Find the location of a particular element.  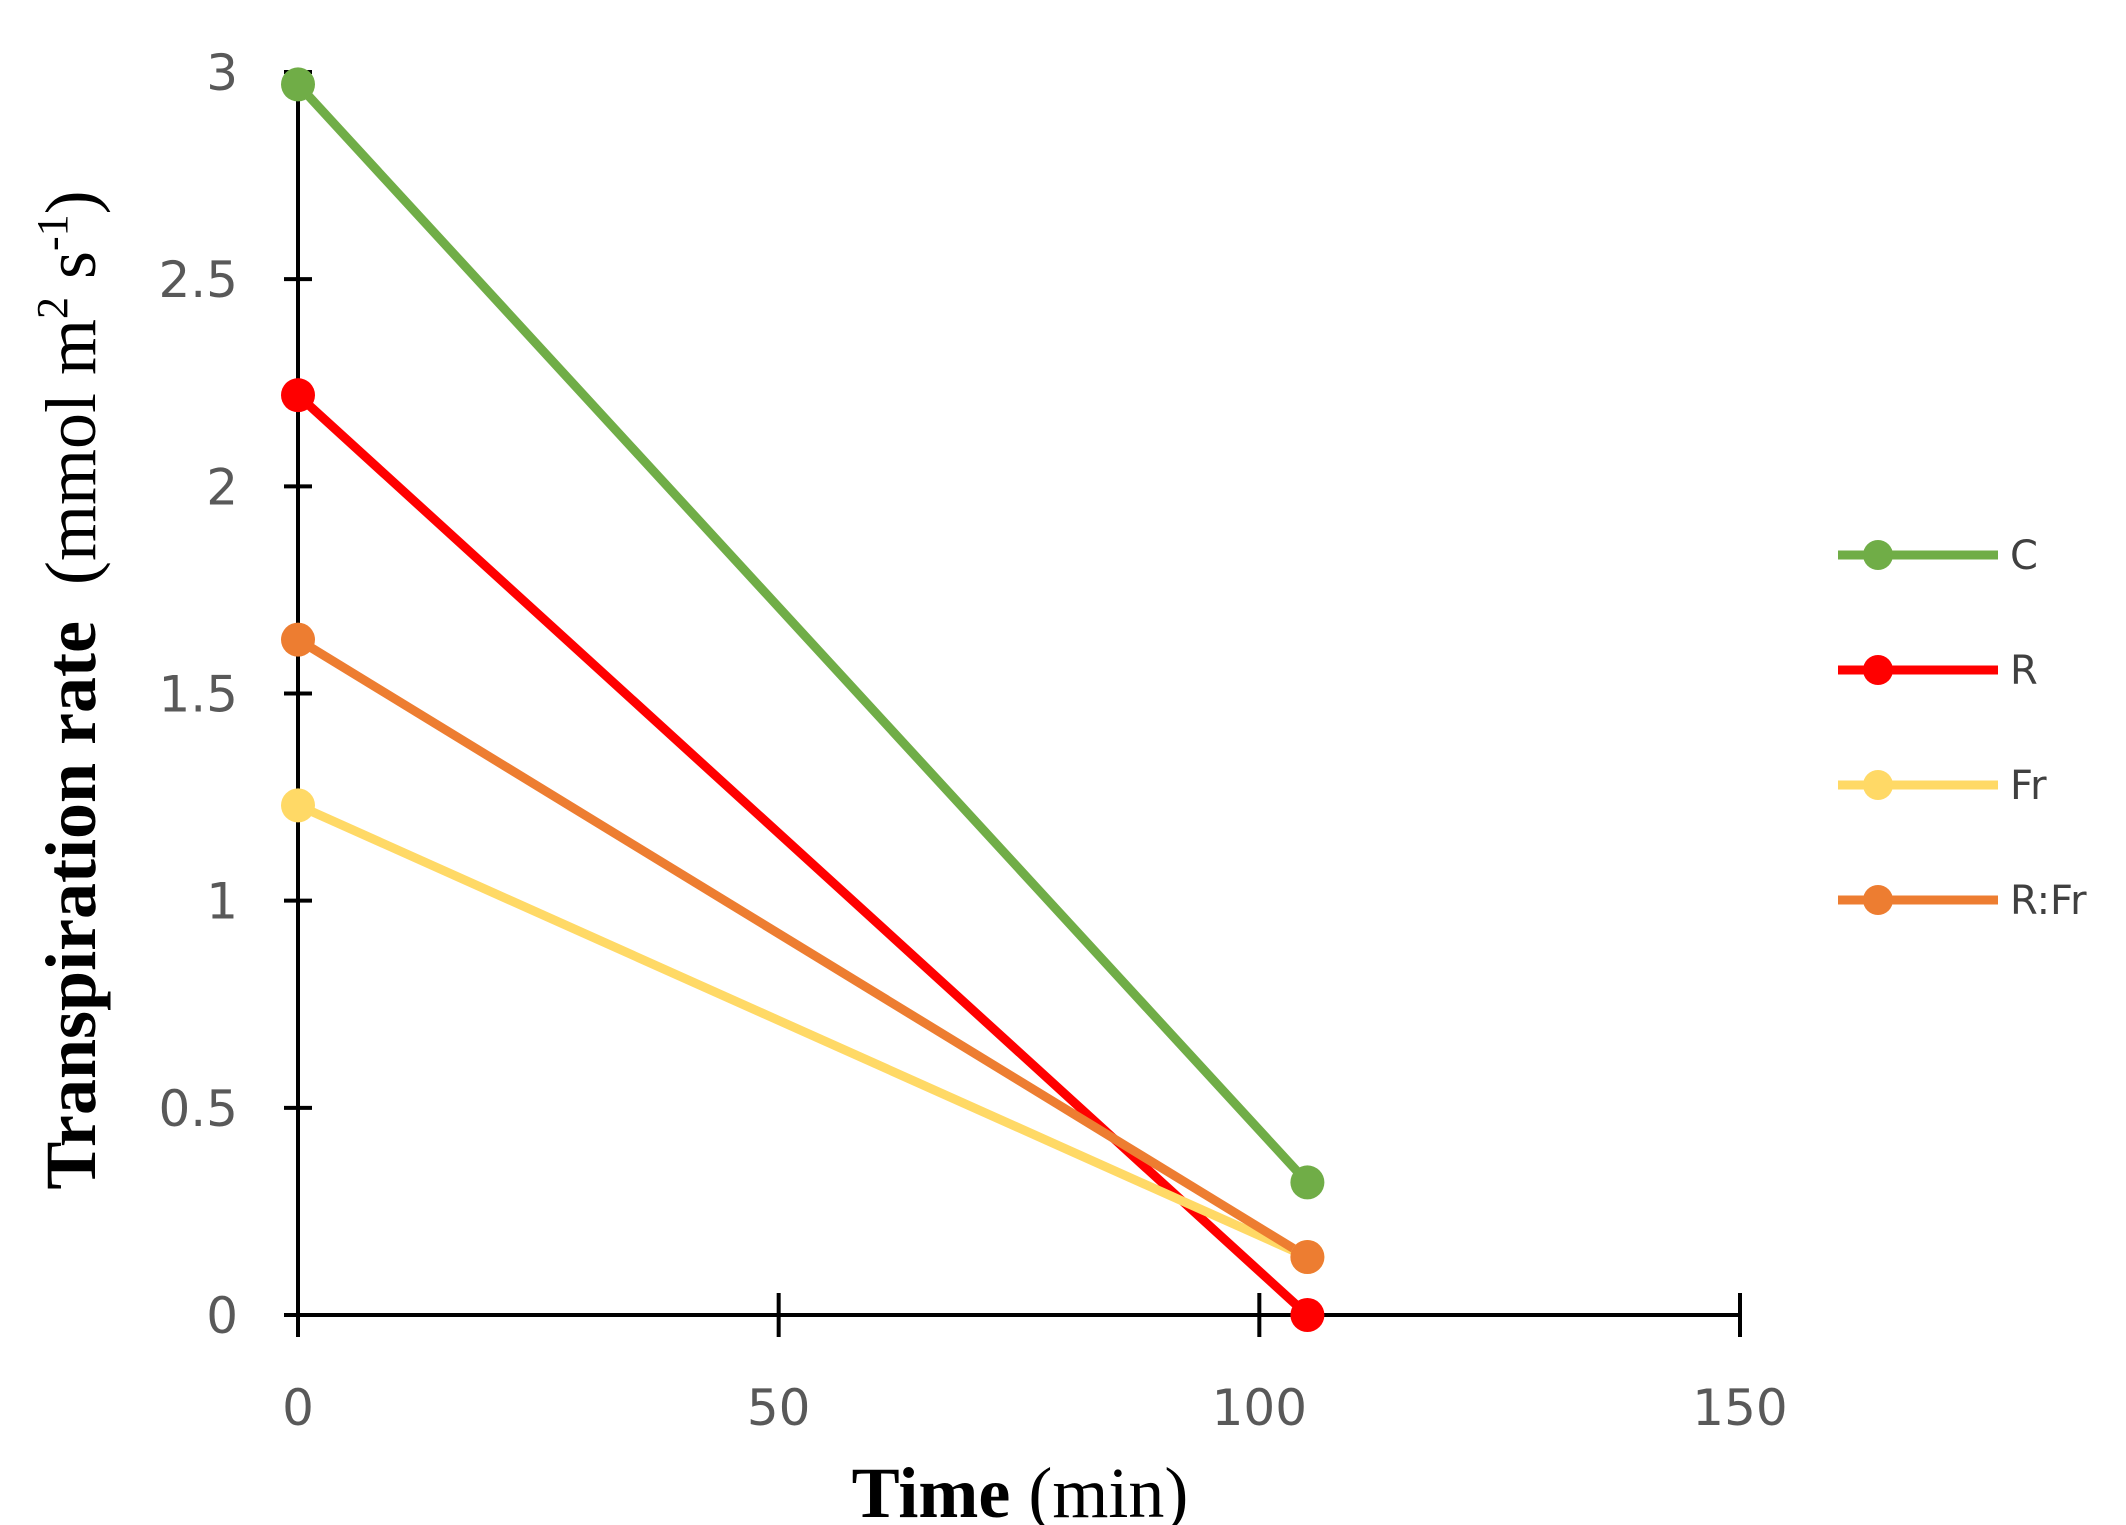

y-tick-label: 0.5 is located at coordinates (198, 1109).